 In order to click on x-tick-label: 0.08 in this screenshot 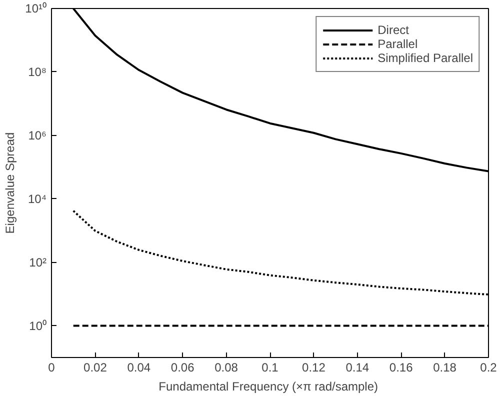, I will do `click(226, 367)`.